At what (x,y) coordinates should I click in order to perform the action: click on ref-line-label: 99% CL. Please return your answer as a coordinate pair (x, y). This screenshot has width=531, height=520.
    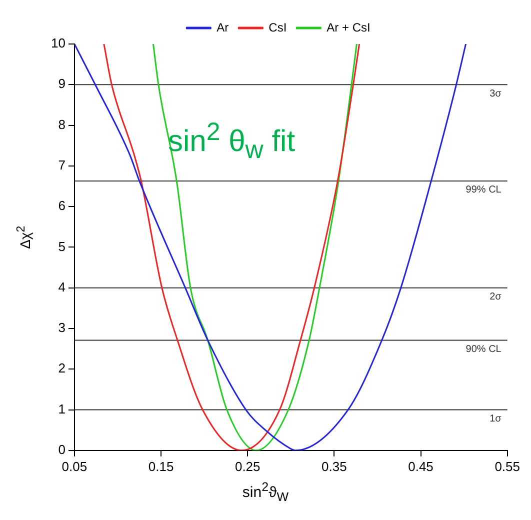
    Looking at the image, I should click on (484, 190).